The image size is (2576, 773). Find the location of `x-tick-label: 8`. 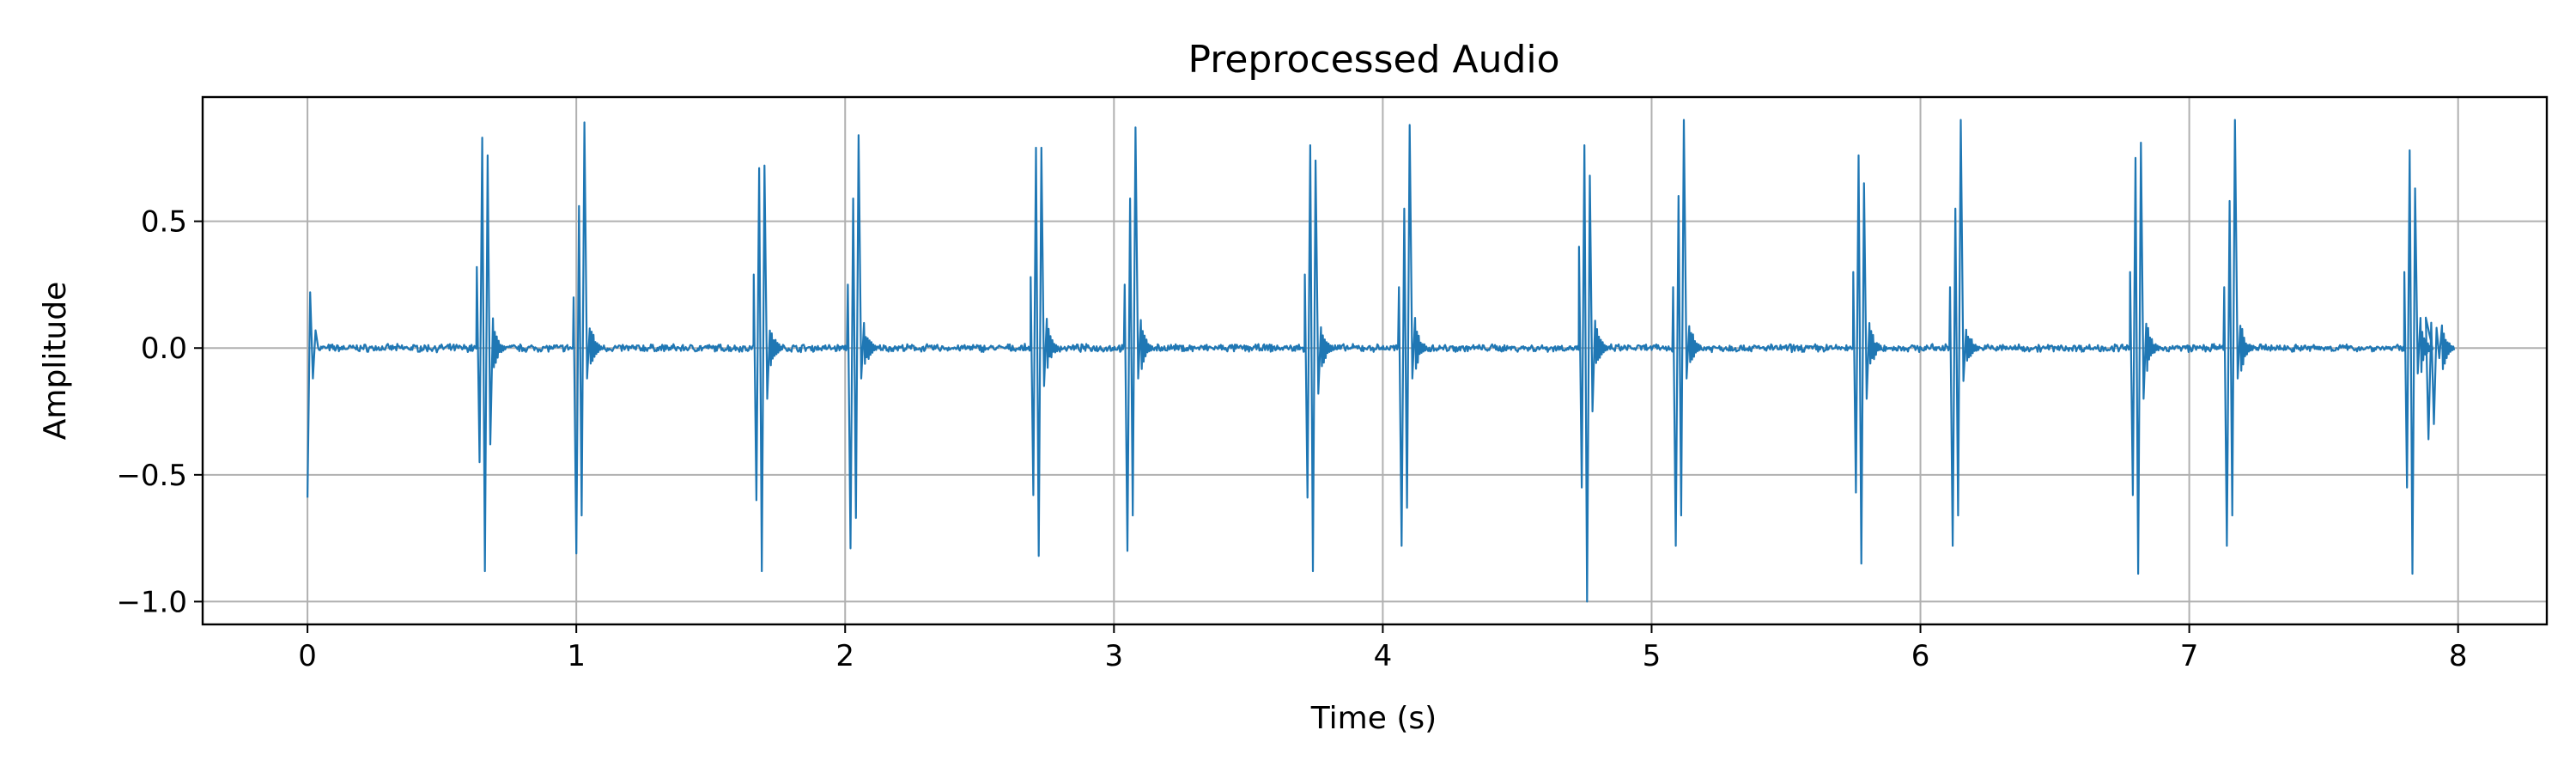

x-tick-label: 8 is located at coordinates (2458, 656).